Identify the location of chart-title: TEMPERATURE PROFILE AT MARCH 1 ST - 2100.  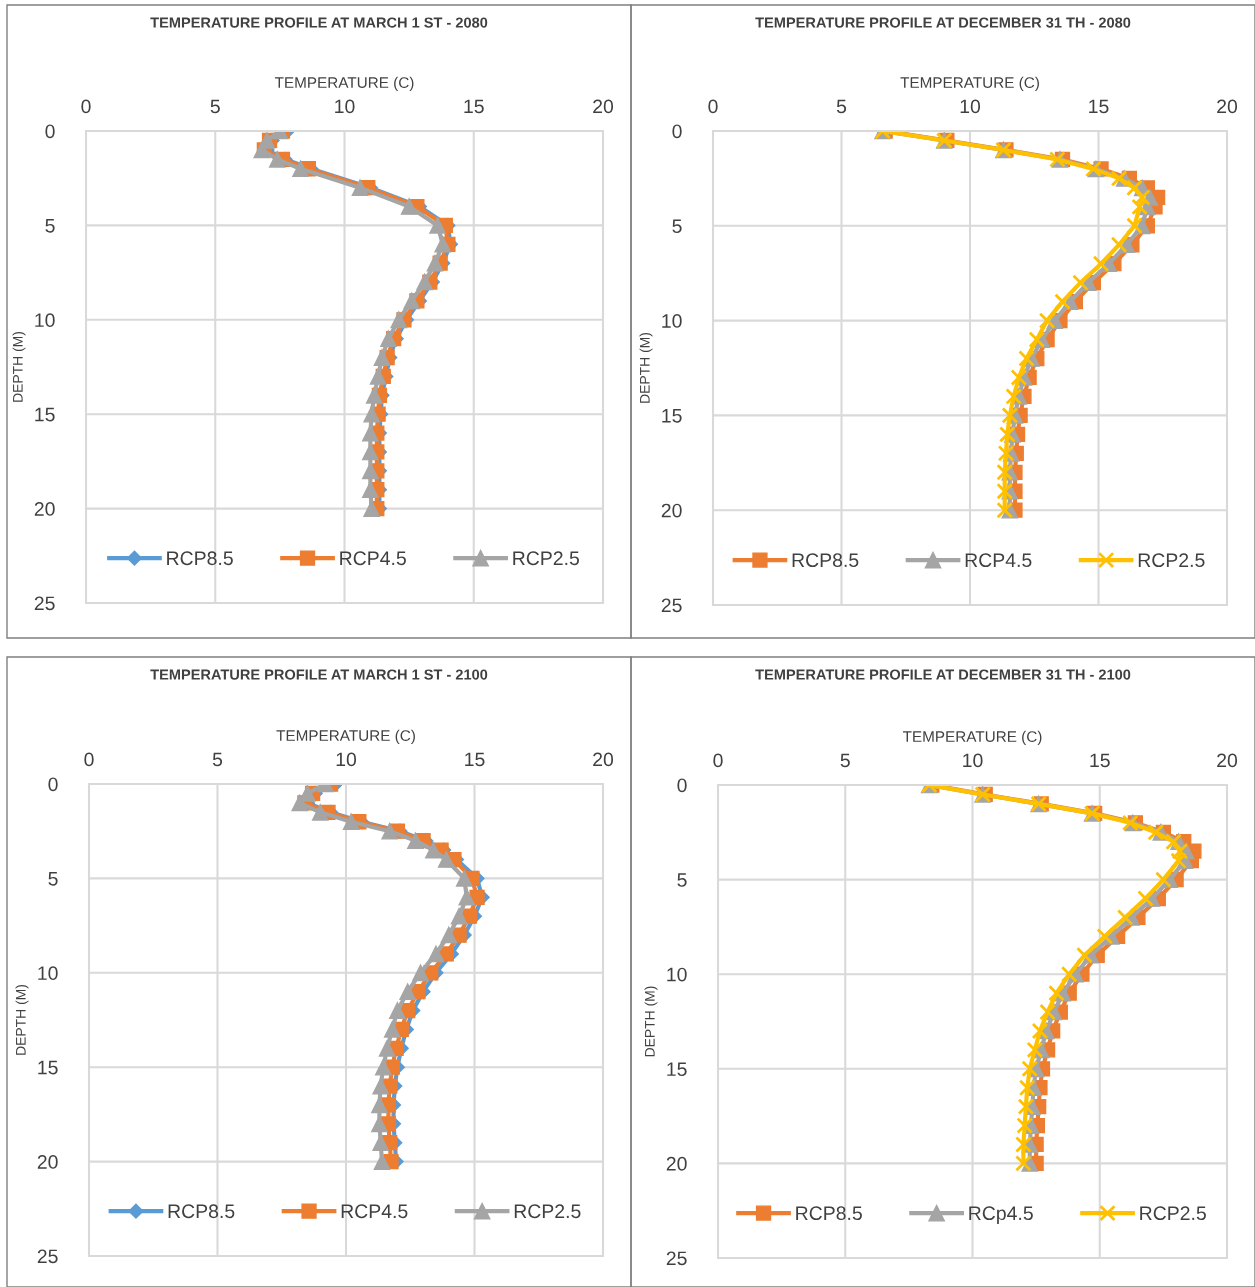
(319, 674).